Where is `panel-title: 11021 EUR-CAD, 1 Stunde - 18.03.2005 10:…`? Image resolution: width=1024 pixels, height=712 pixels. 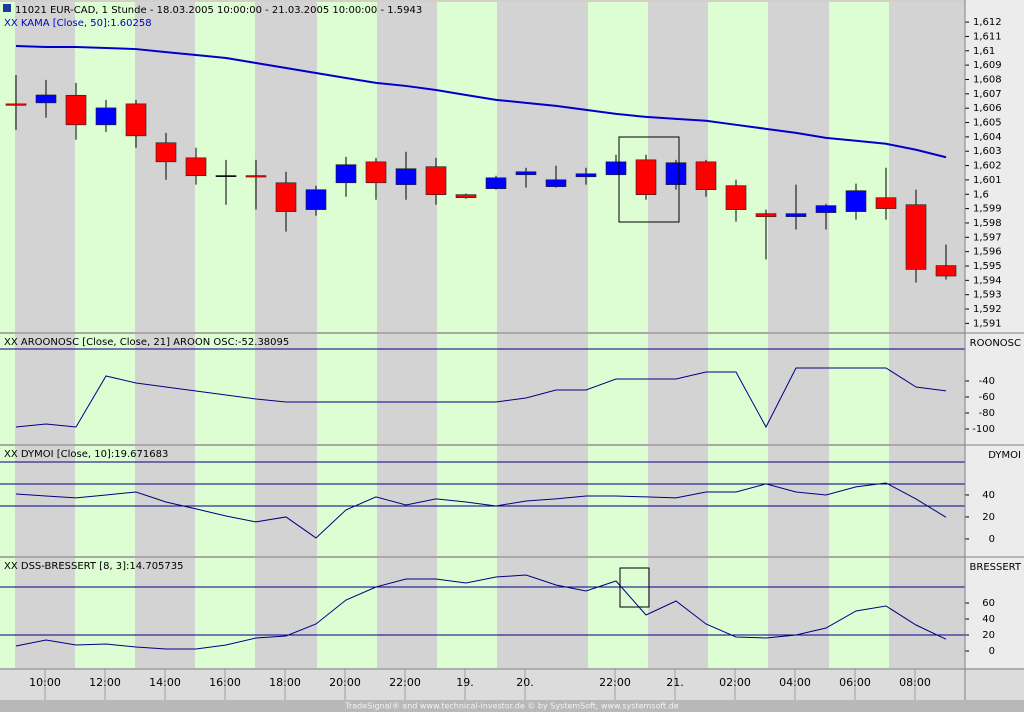
panel-title: 11021 EUR-CAD, 1 Stunde - 18.03.2005 10:… is located at coordinates (218, 10).